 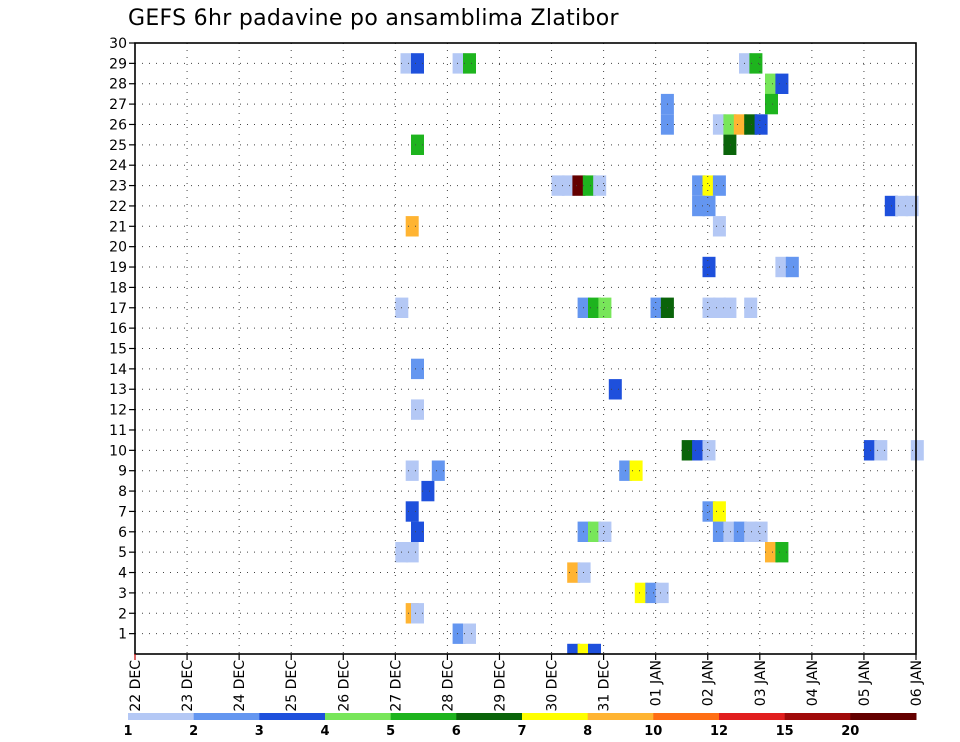 What do you see at coordinates (118, 411) in the screenshot?
I see `y-tick-label: 12` at bounding box center [118, 411].